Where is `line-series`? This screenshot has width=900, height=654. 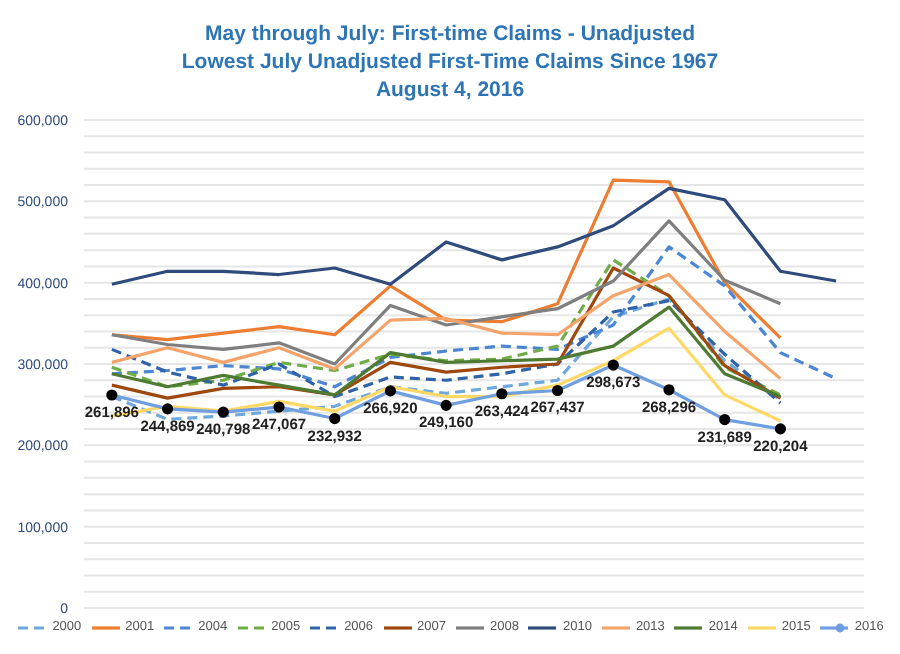 line-series is located at coordinates (474, 236).